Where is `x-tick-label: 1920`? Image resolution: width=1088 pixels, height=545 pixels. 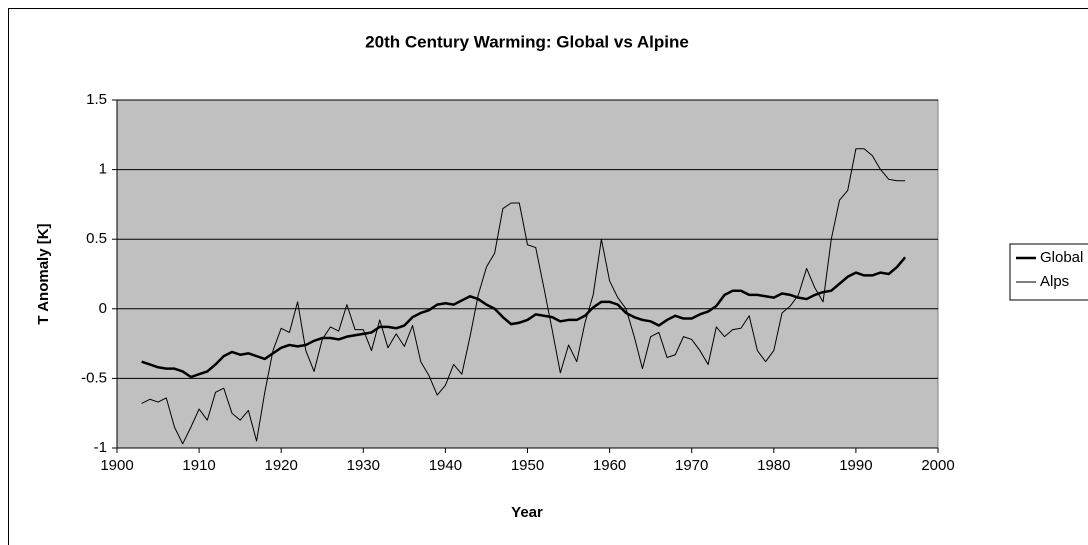
x-tick-label: 1920 is located at coordinates (281, 465).